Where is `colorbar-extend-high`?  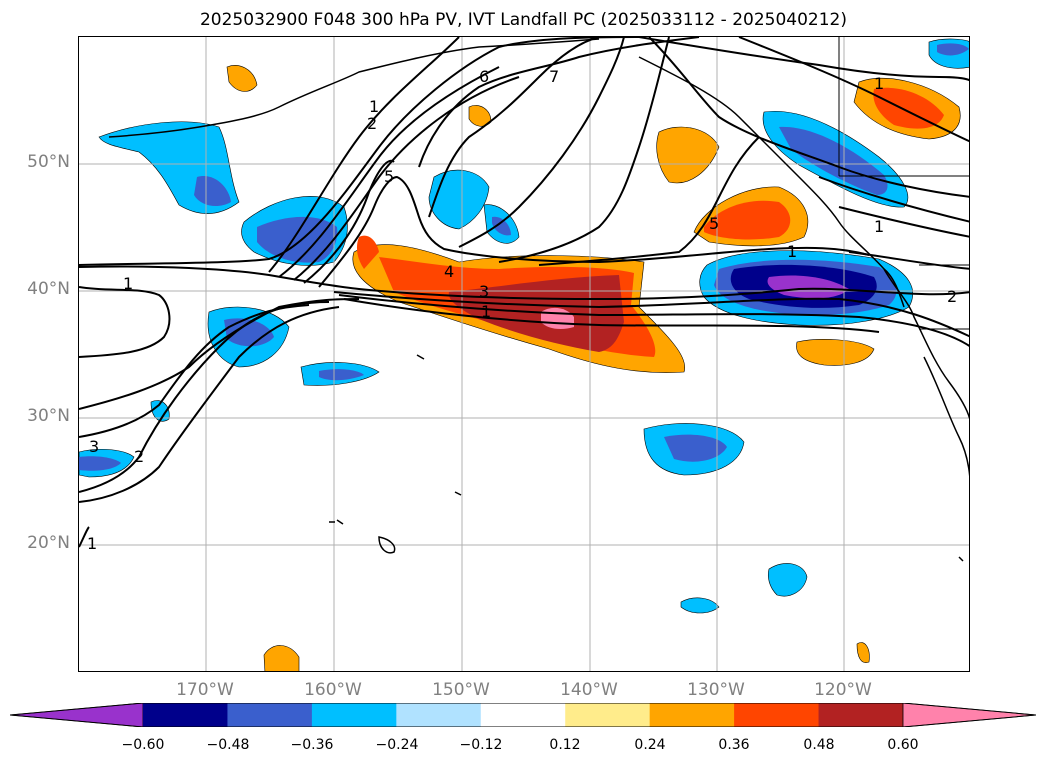 colorbar-extend-high is located at coordinates (969, 715).